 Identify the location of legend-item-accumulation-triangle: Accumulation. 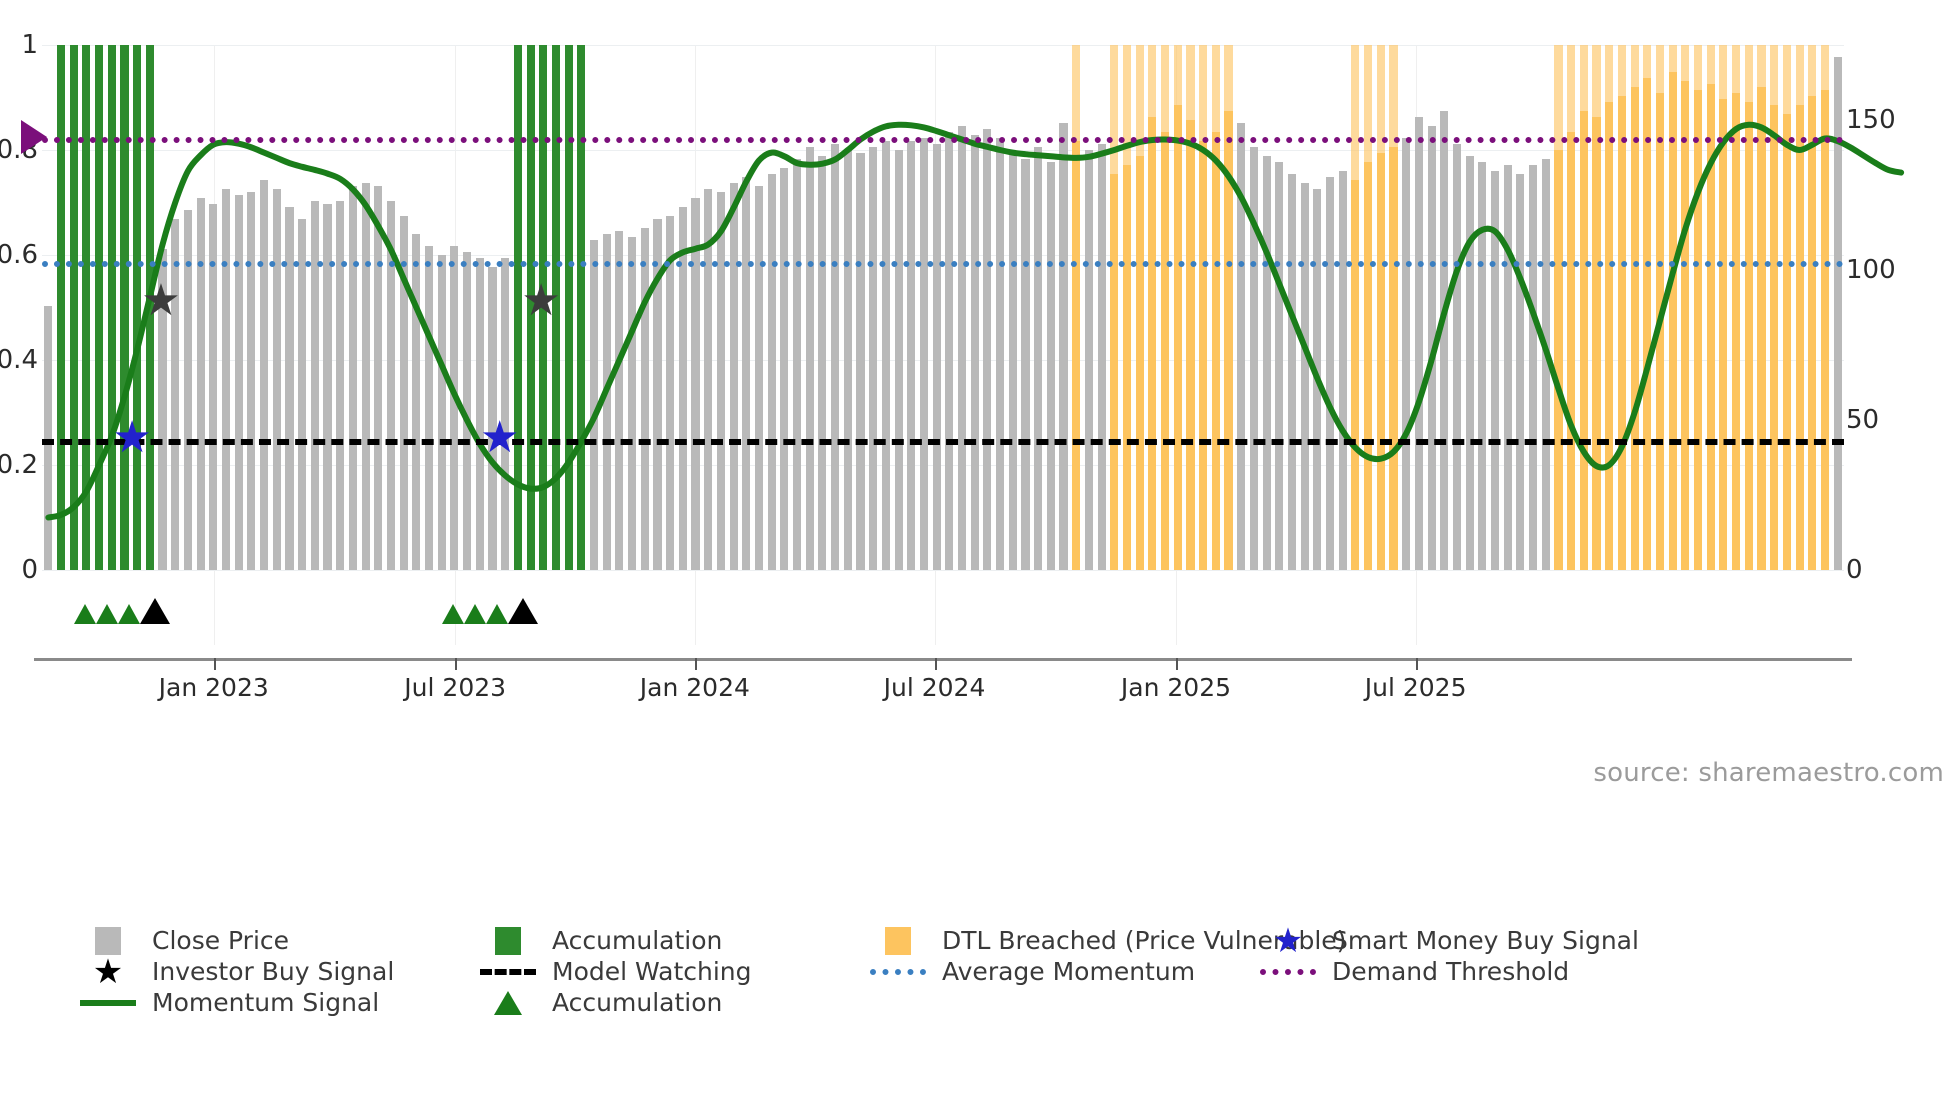
(601, 1002).